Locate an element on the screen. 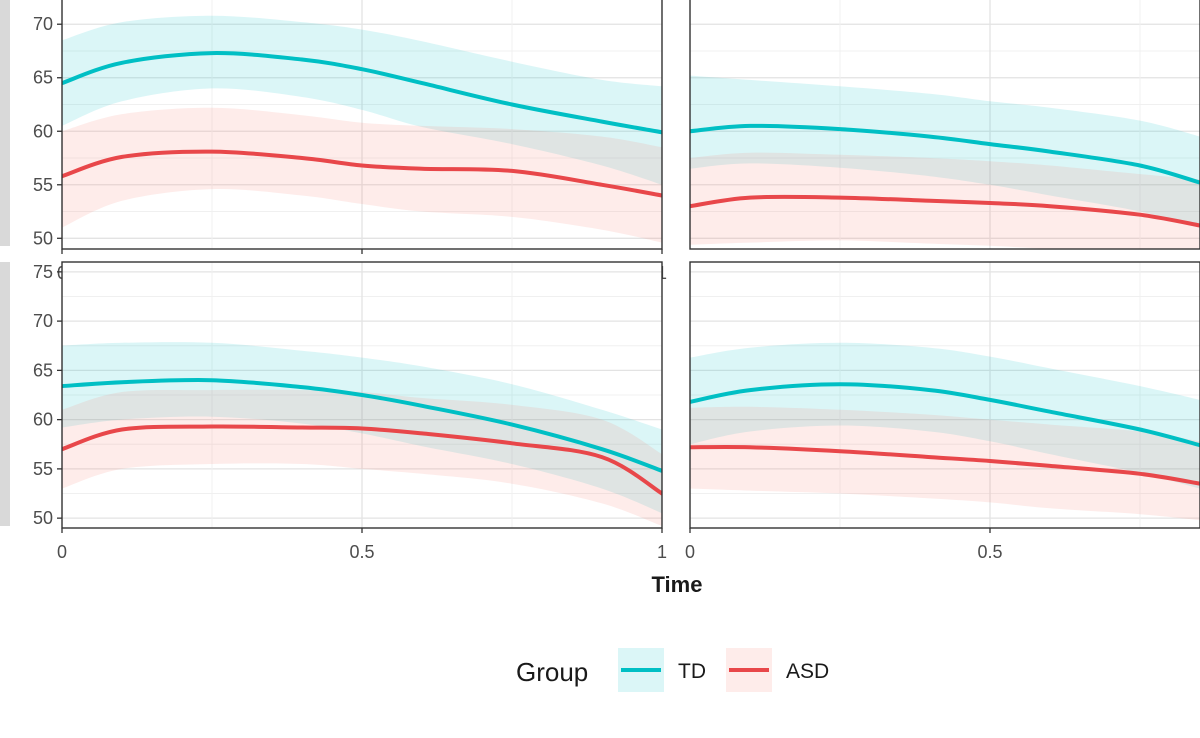  x-axis-title: Time is located at coordinates (677, 584).